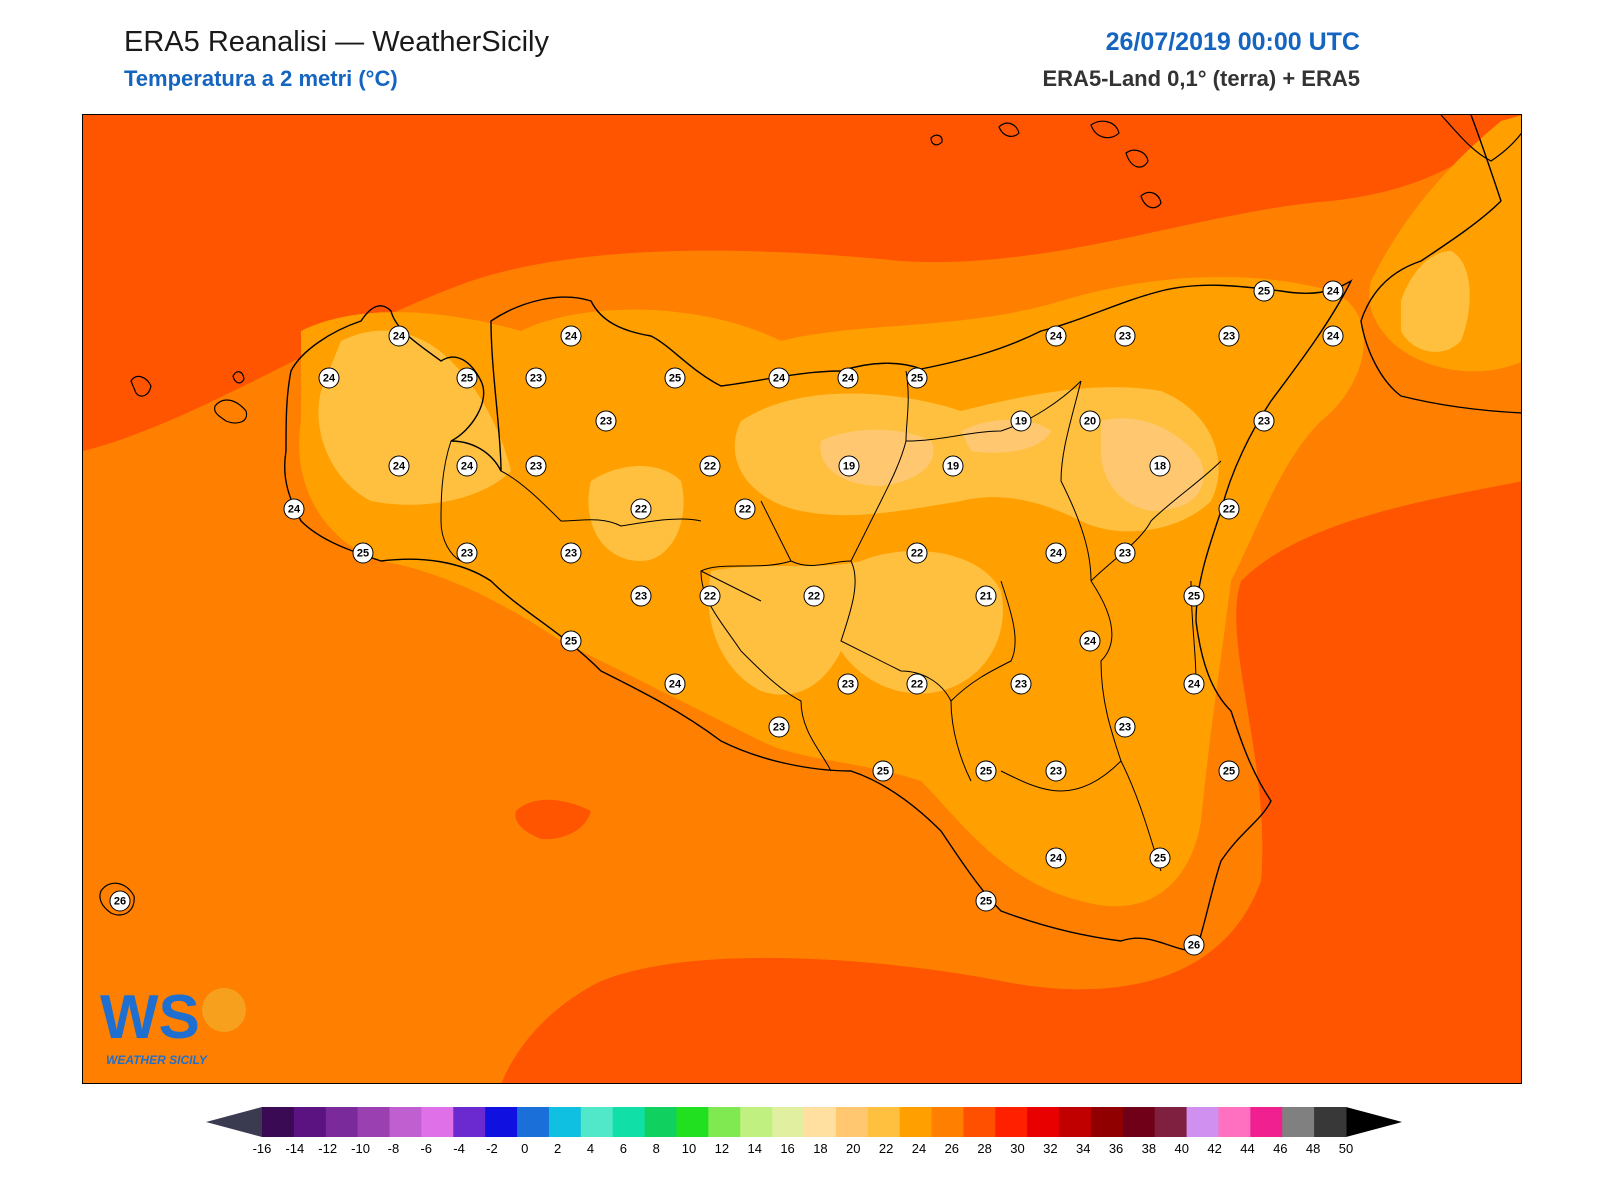 This screenshot has width=1600, height=1200. I want to click on colorbar-tick-label: -8, so click(394, 1148).